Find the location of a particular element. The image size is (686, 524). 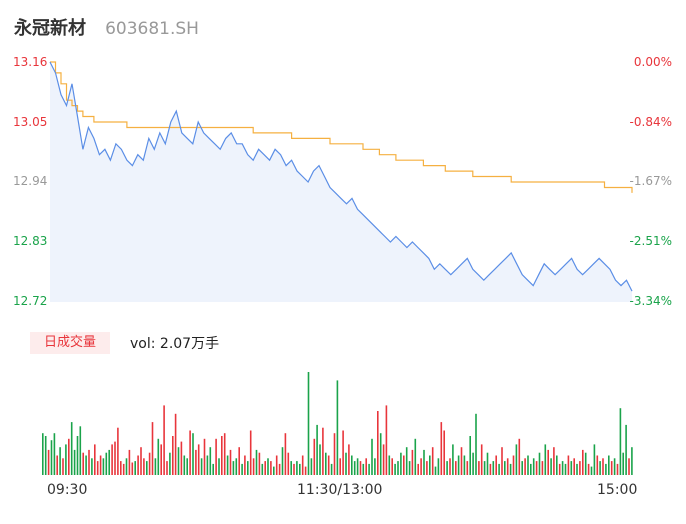

y-tick-left: 12.83 is located at coordinates (30, 241).